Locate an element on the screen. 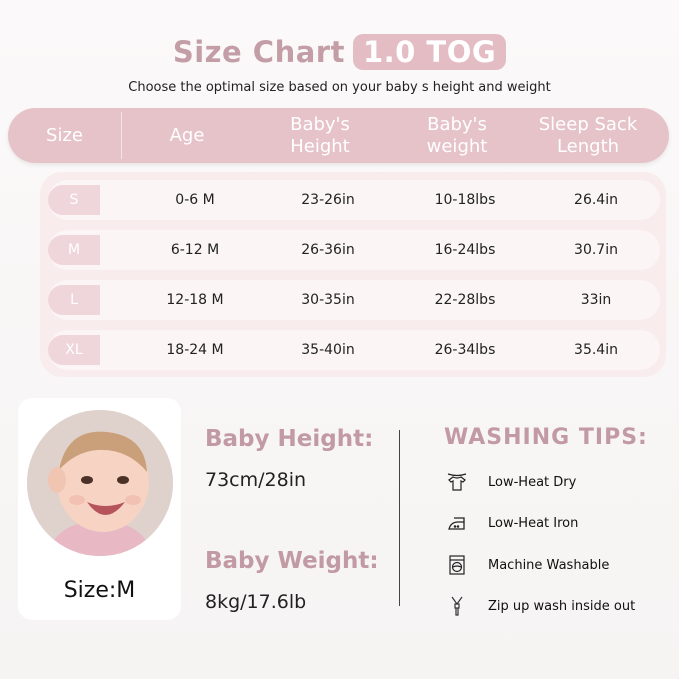 The width and height of the screenshot is (679, 679). table-cell: 23-26in is located at coordinates (328, 200).